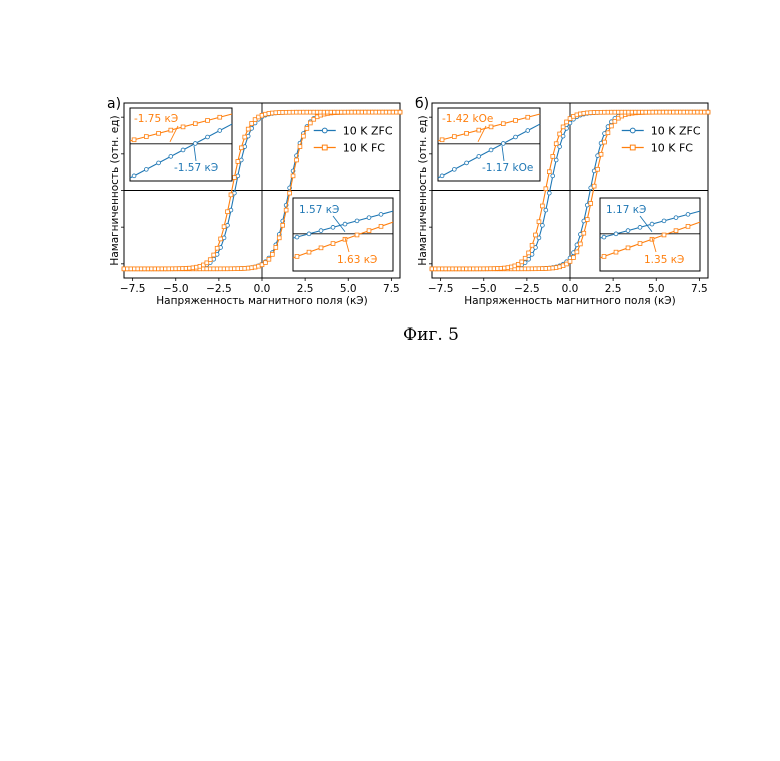 This screenshot has width=780, height=761. I want to click on x-axis-label: Напряженность магнитного поля (кЭ), so click(261, 301).